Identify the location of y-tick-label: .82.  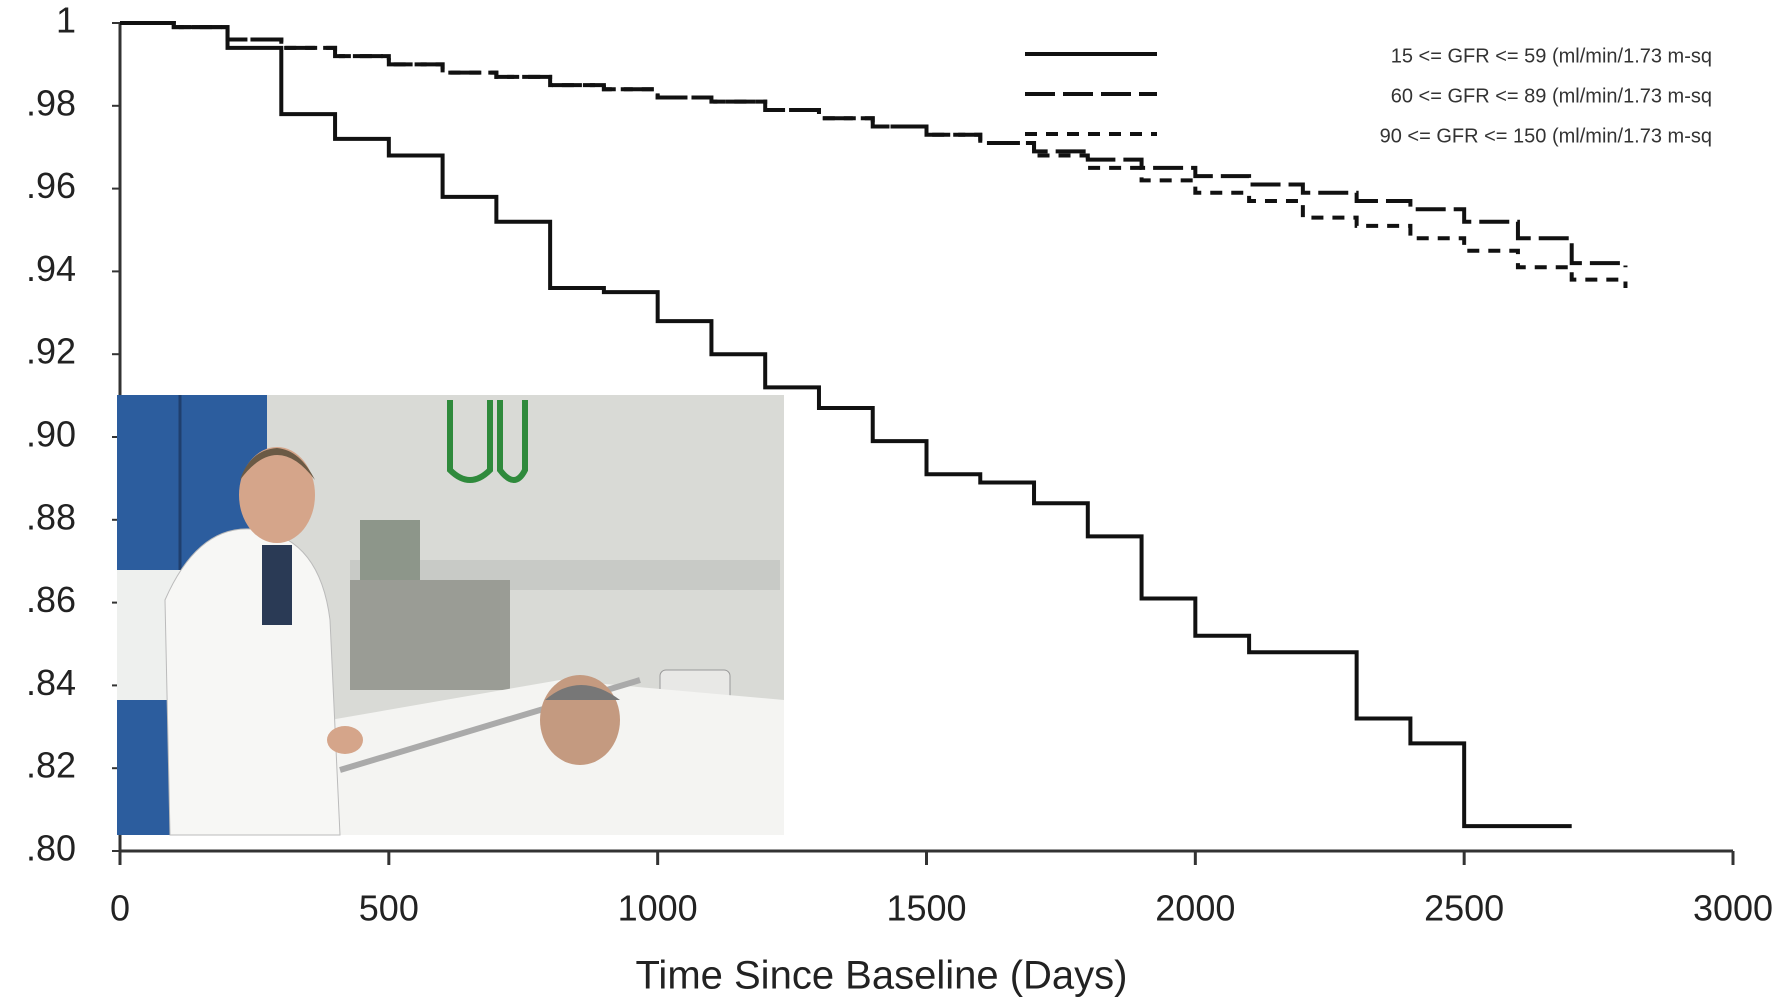
(51, 765).